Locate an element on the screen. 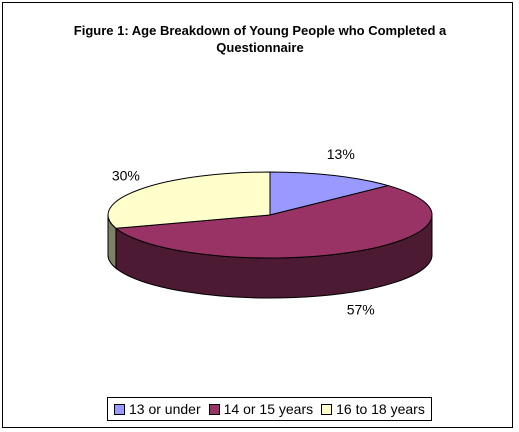 The width and height of the screenshot is (519, 432). data-label: 13% is located at coordinates (341, 154).